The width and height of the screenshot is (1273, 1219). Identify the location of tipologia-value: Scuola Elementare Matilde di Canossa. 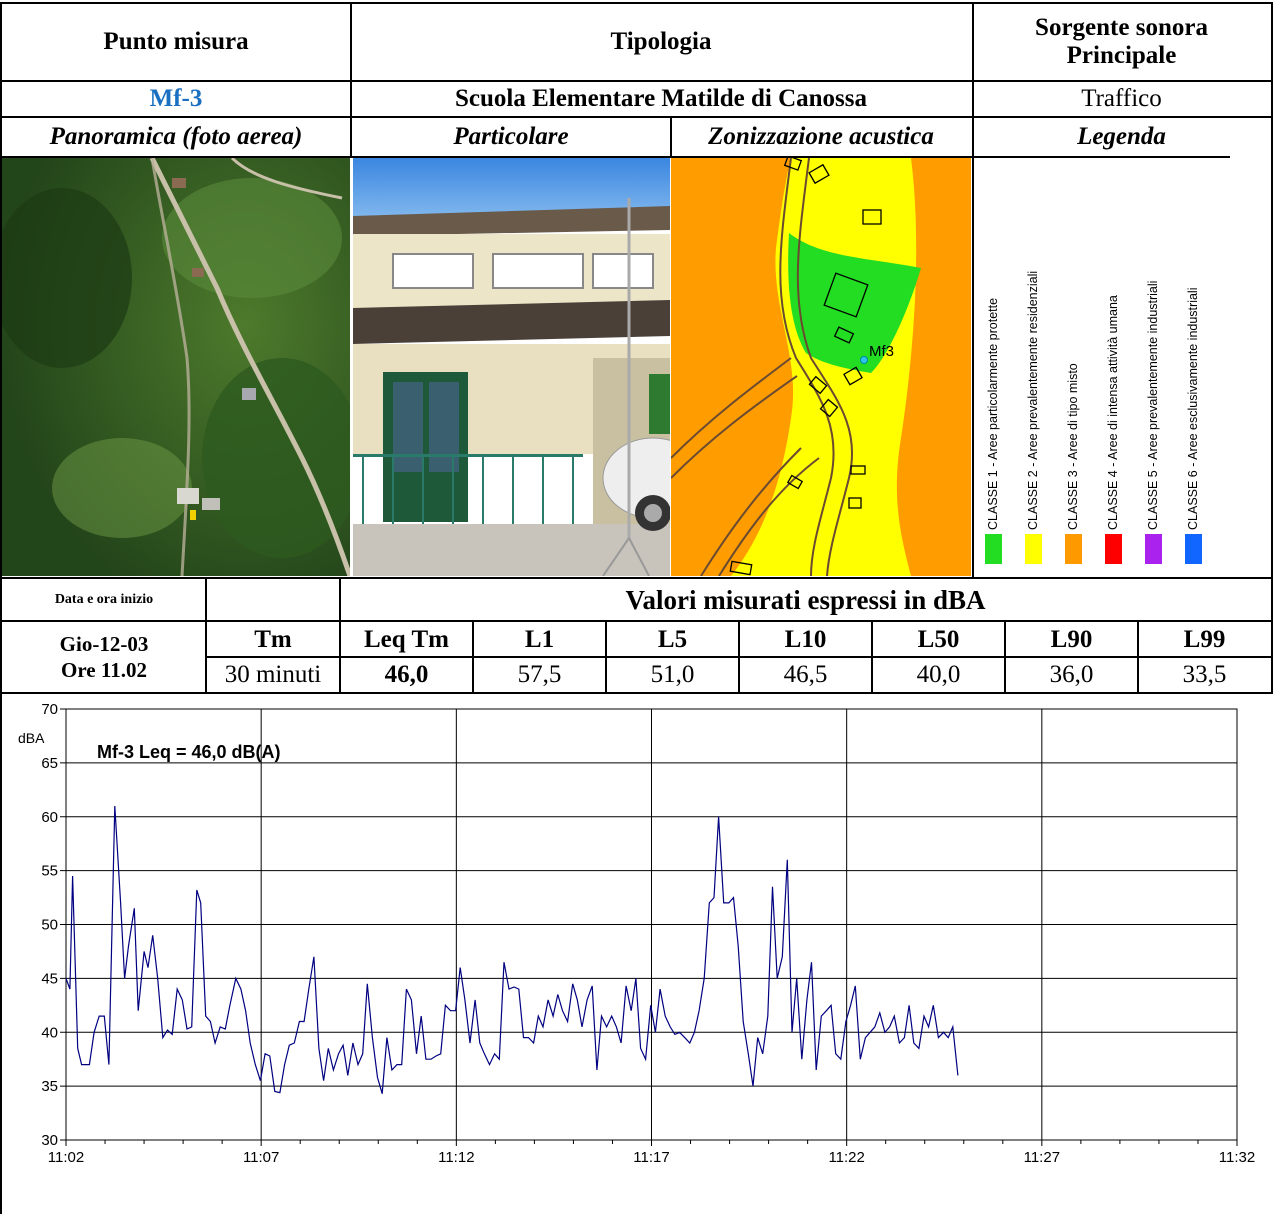
(661, 98).